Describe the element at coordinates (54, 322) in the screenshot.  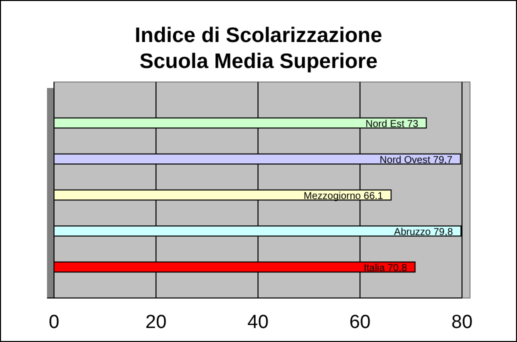
I see `x-tick-label: 0` at that location.